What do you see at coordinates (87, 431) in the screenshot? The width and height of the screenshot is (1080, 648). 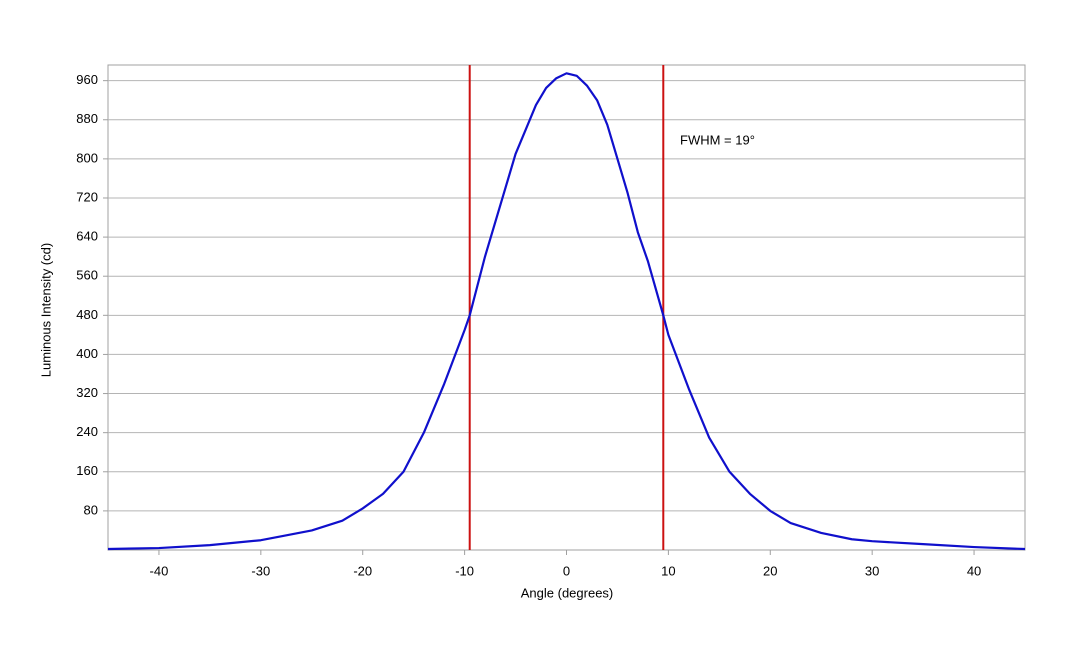 I see `y-tick-label: 240` at bounding box center [87, 431].